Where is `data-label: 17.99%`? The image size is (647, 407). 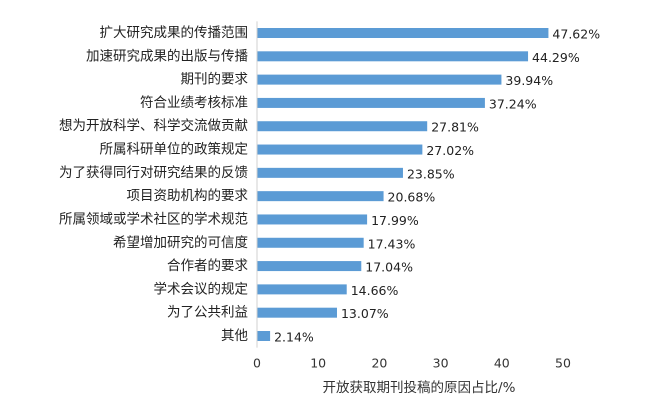
data-label: 17.99% is located at coordinates (395, 220).